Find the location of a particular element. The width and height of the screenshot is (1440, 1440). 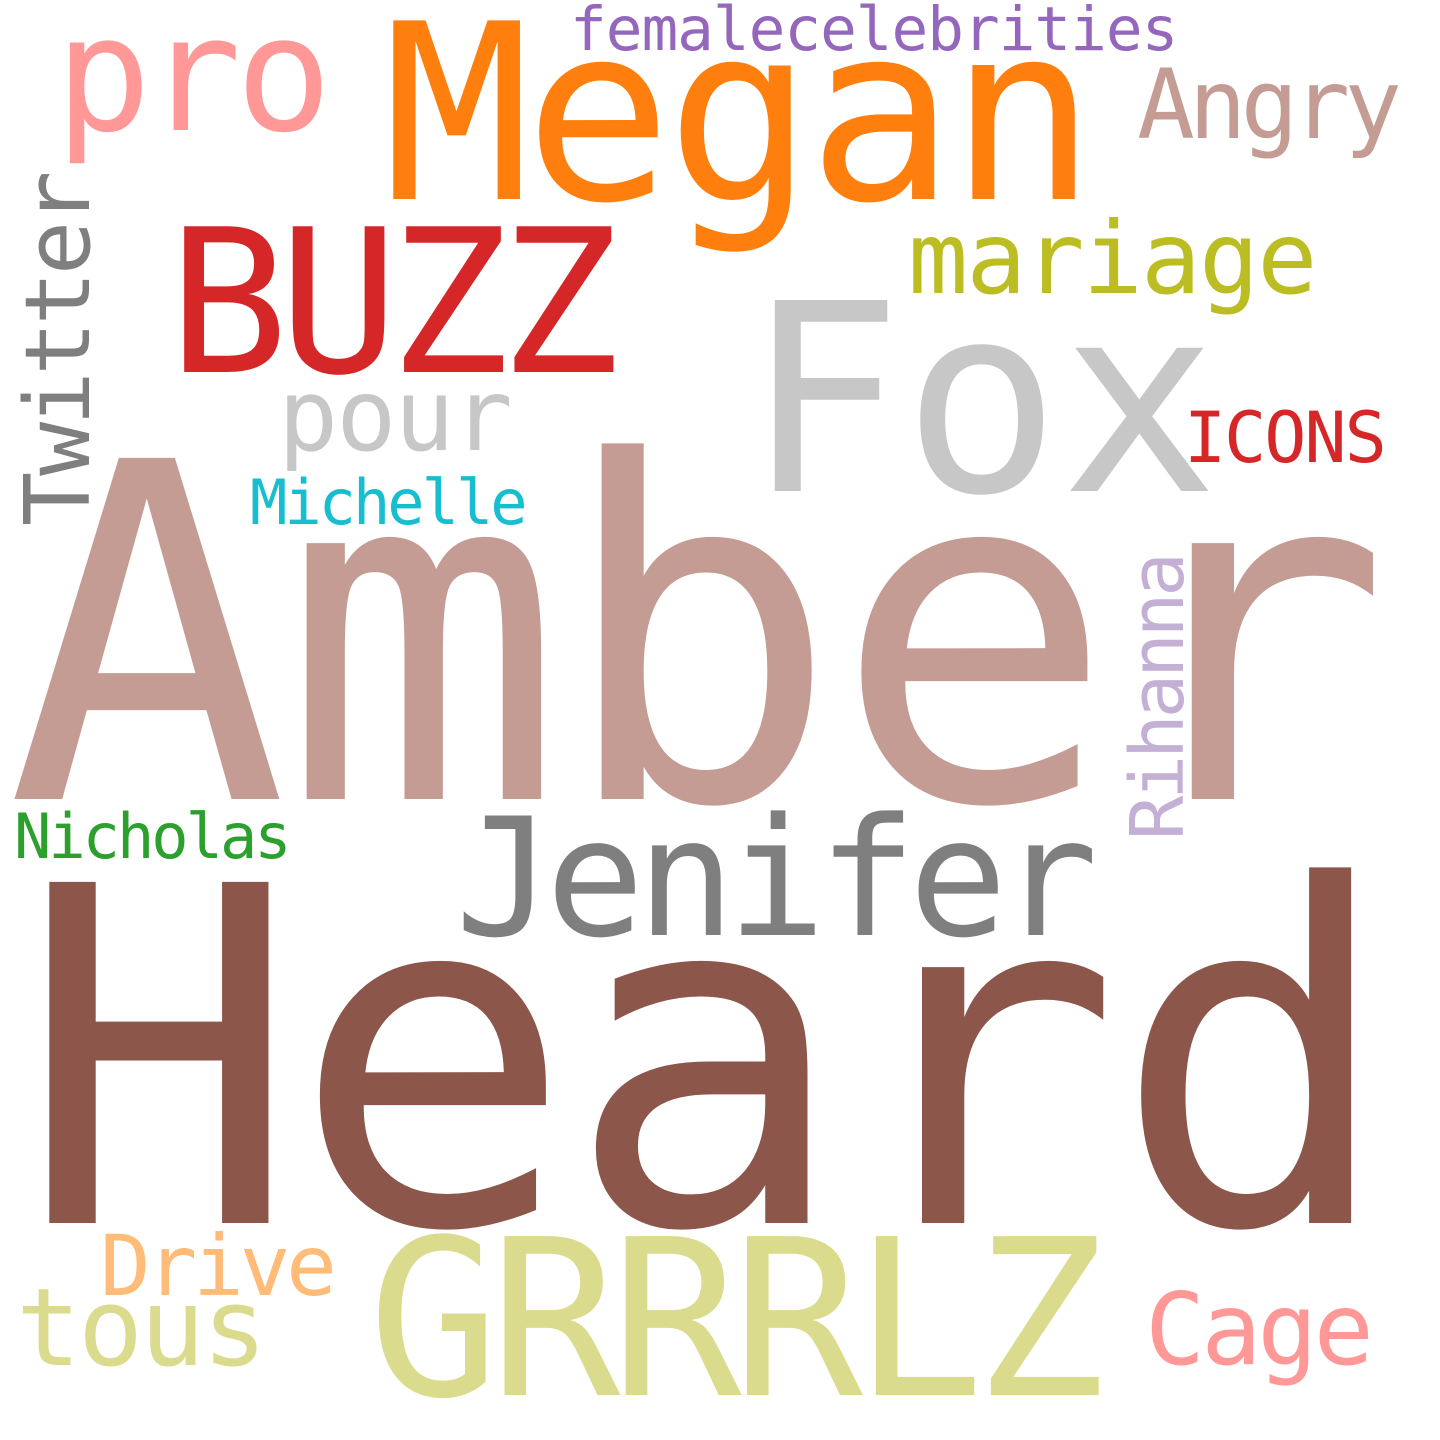

word-pour: pour is located at coordinates (395, 415).